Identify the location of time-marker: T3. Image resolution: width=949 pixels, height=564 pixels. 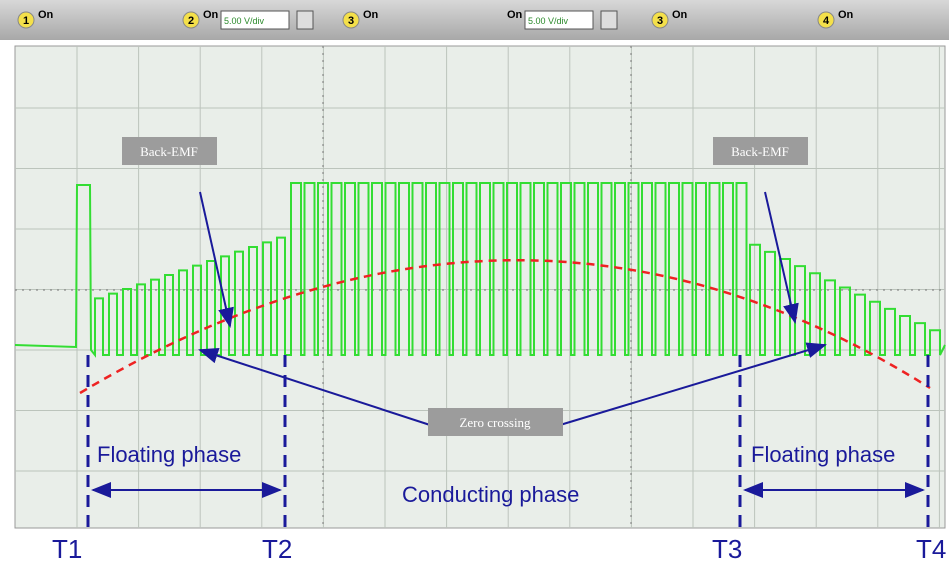
(727, 549).